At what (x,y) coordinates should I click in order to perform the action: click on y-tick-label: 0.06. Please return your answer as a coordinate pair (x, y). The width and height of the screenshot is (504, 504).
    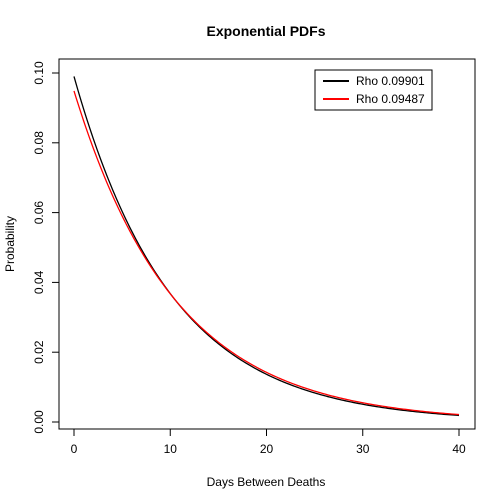
    Looking at the image, I should click on (39, 213).